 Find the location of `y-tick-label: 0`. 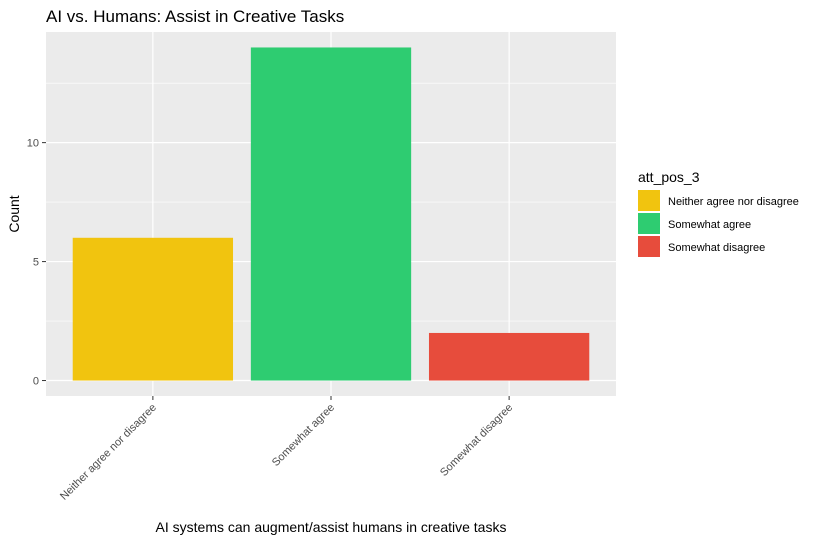

y-tick-label: 0 is located at coordinates (36, 382).